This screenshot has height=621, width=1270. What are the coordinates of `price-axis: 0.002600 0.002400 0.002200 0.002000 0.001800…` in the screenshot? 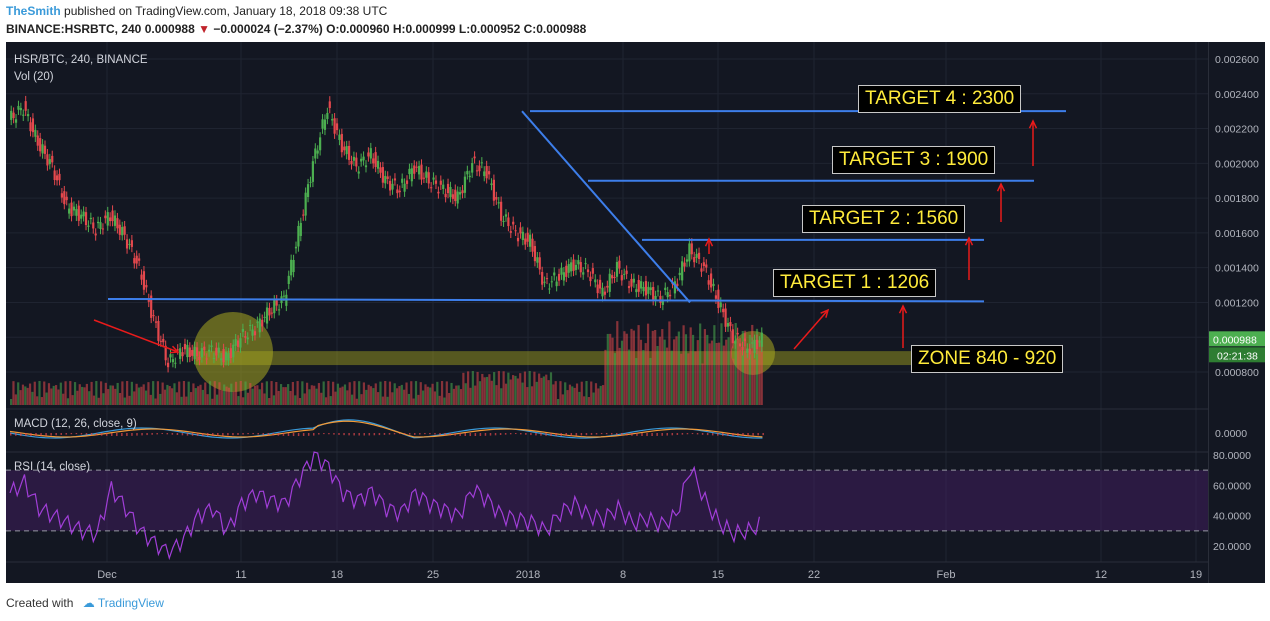 It's located at (1236, 312).